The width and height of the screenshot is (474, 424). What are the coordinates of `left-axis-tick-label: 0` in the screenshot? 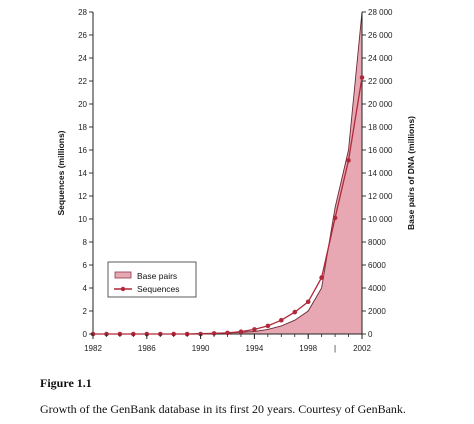 It's located at (85, 334).